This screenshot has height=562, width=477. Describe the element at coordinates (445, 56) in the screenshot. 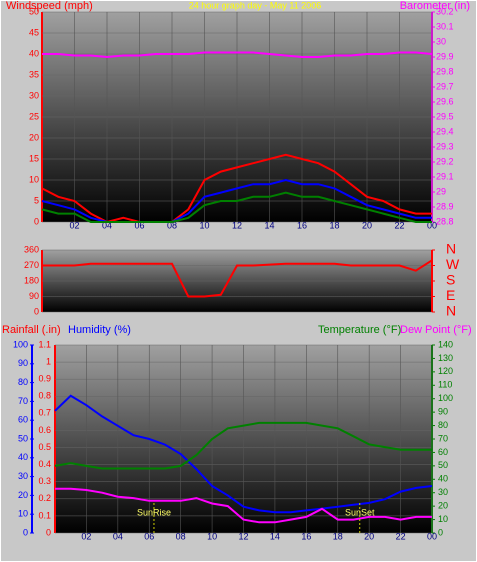

I see `y2-tick-label: 29.9` at that location.